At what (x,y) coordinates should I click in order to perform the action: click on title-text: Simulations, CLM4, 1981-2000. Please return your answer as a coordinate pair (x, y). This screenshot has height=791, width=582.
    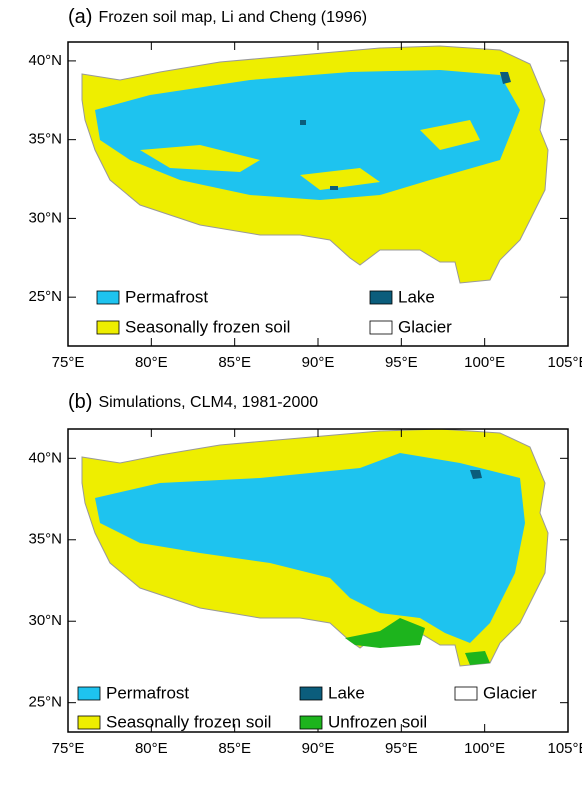
    Looking at the image, I should click on (208, 402).